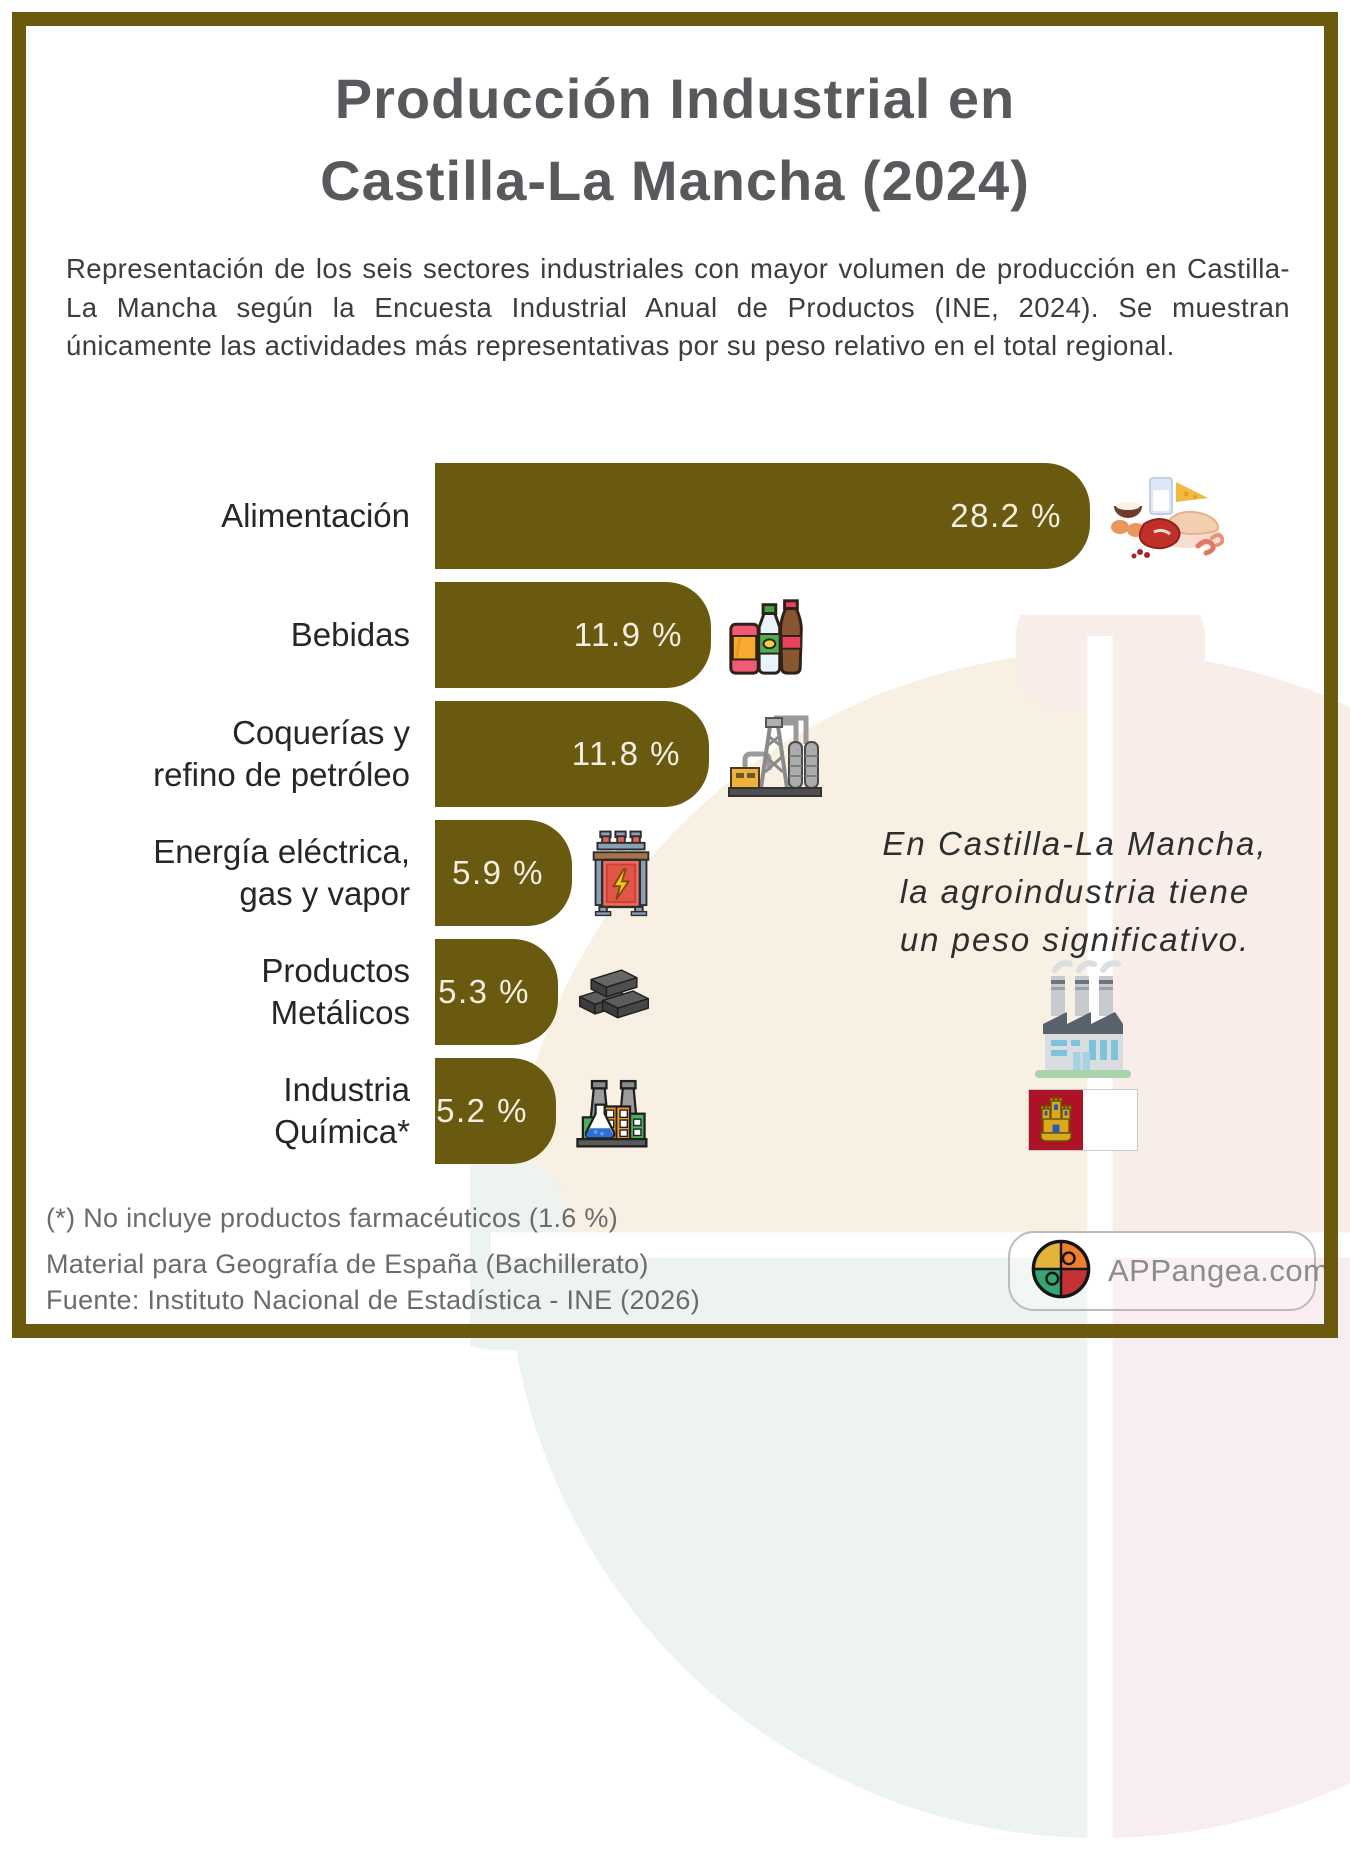 The height and width of the screenshot is (1875, 1350). Describe the element at coordinates (1219, 1270) in the screenshot. I see `brand-label: APPangea.com` at that location.